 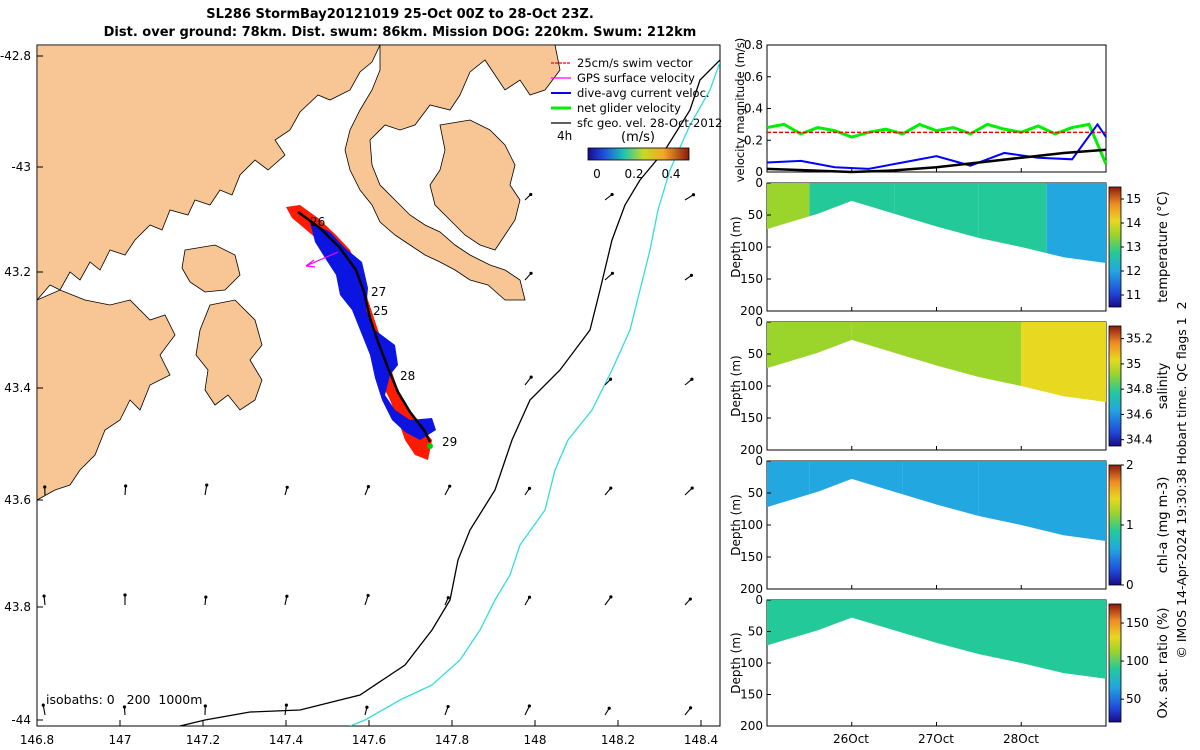 I want to click on scale-label-4h: 4h, so click(x=564, y=136).